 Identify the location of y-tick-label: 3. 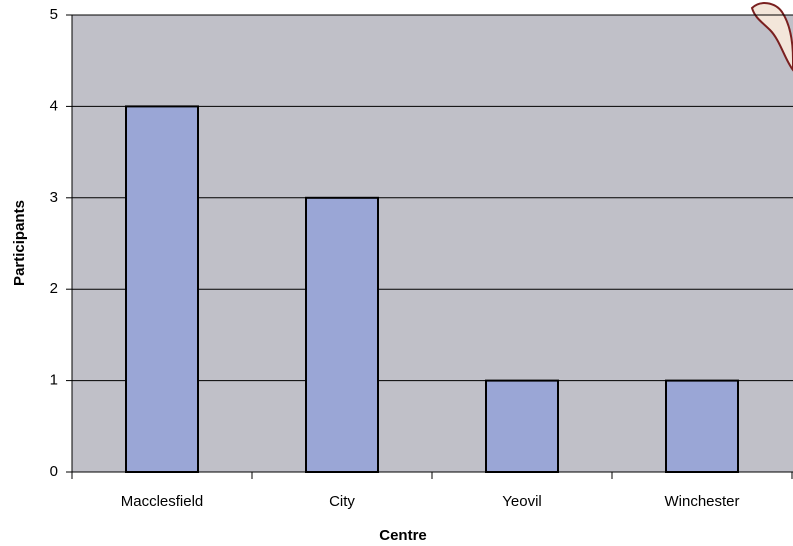
(54, 197).